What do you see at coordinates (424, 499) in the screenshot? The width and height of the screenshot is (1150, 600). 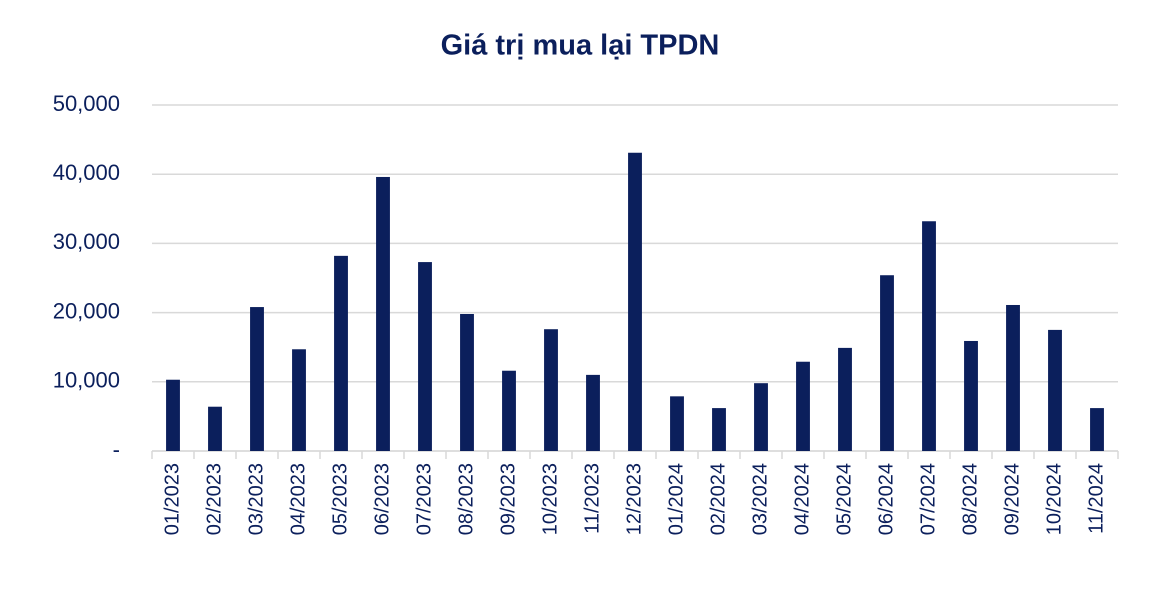 I see `x-tick-label: 07/2023` at bounding box center [424, 499].